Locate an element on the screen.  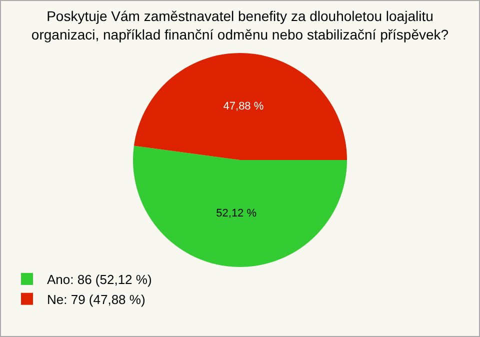
chart-title: Poskytuje Vám zaměstnavatel benefity za dlouholetou loajalitu organizaci, například finanční odměnu nebo stabilizační příspěvek? is located at coordinates (240, 25).